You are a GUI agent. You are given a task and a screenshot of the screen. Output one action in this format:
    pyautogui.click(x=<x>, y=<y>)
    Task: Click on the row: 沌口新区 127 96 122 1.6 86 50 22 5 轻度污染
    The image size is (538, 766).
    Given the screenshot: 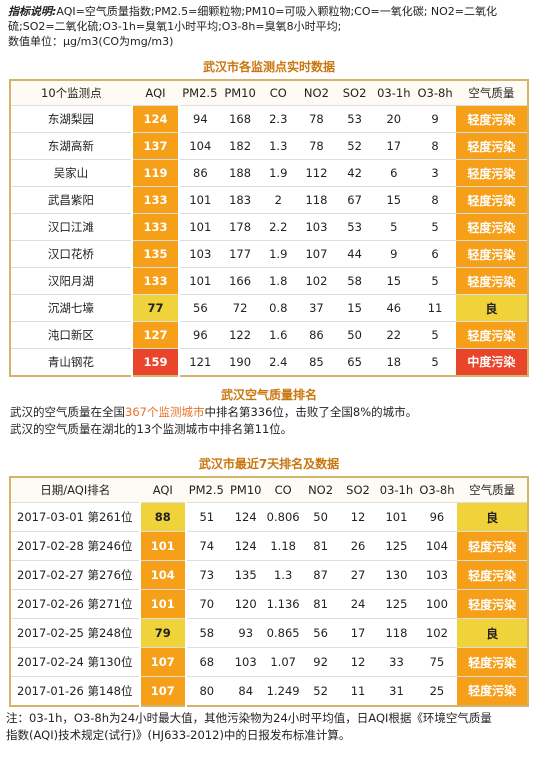 What is the action you would take?
    pyautogui.click(x=269, y=335)
    